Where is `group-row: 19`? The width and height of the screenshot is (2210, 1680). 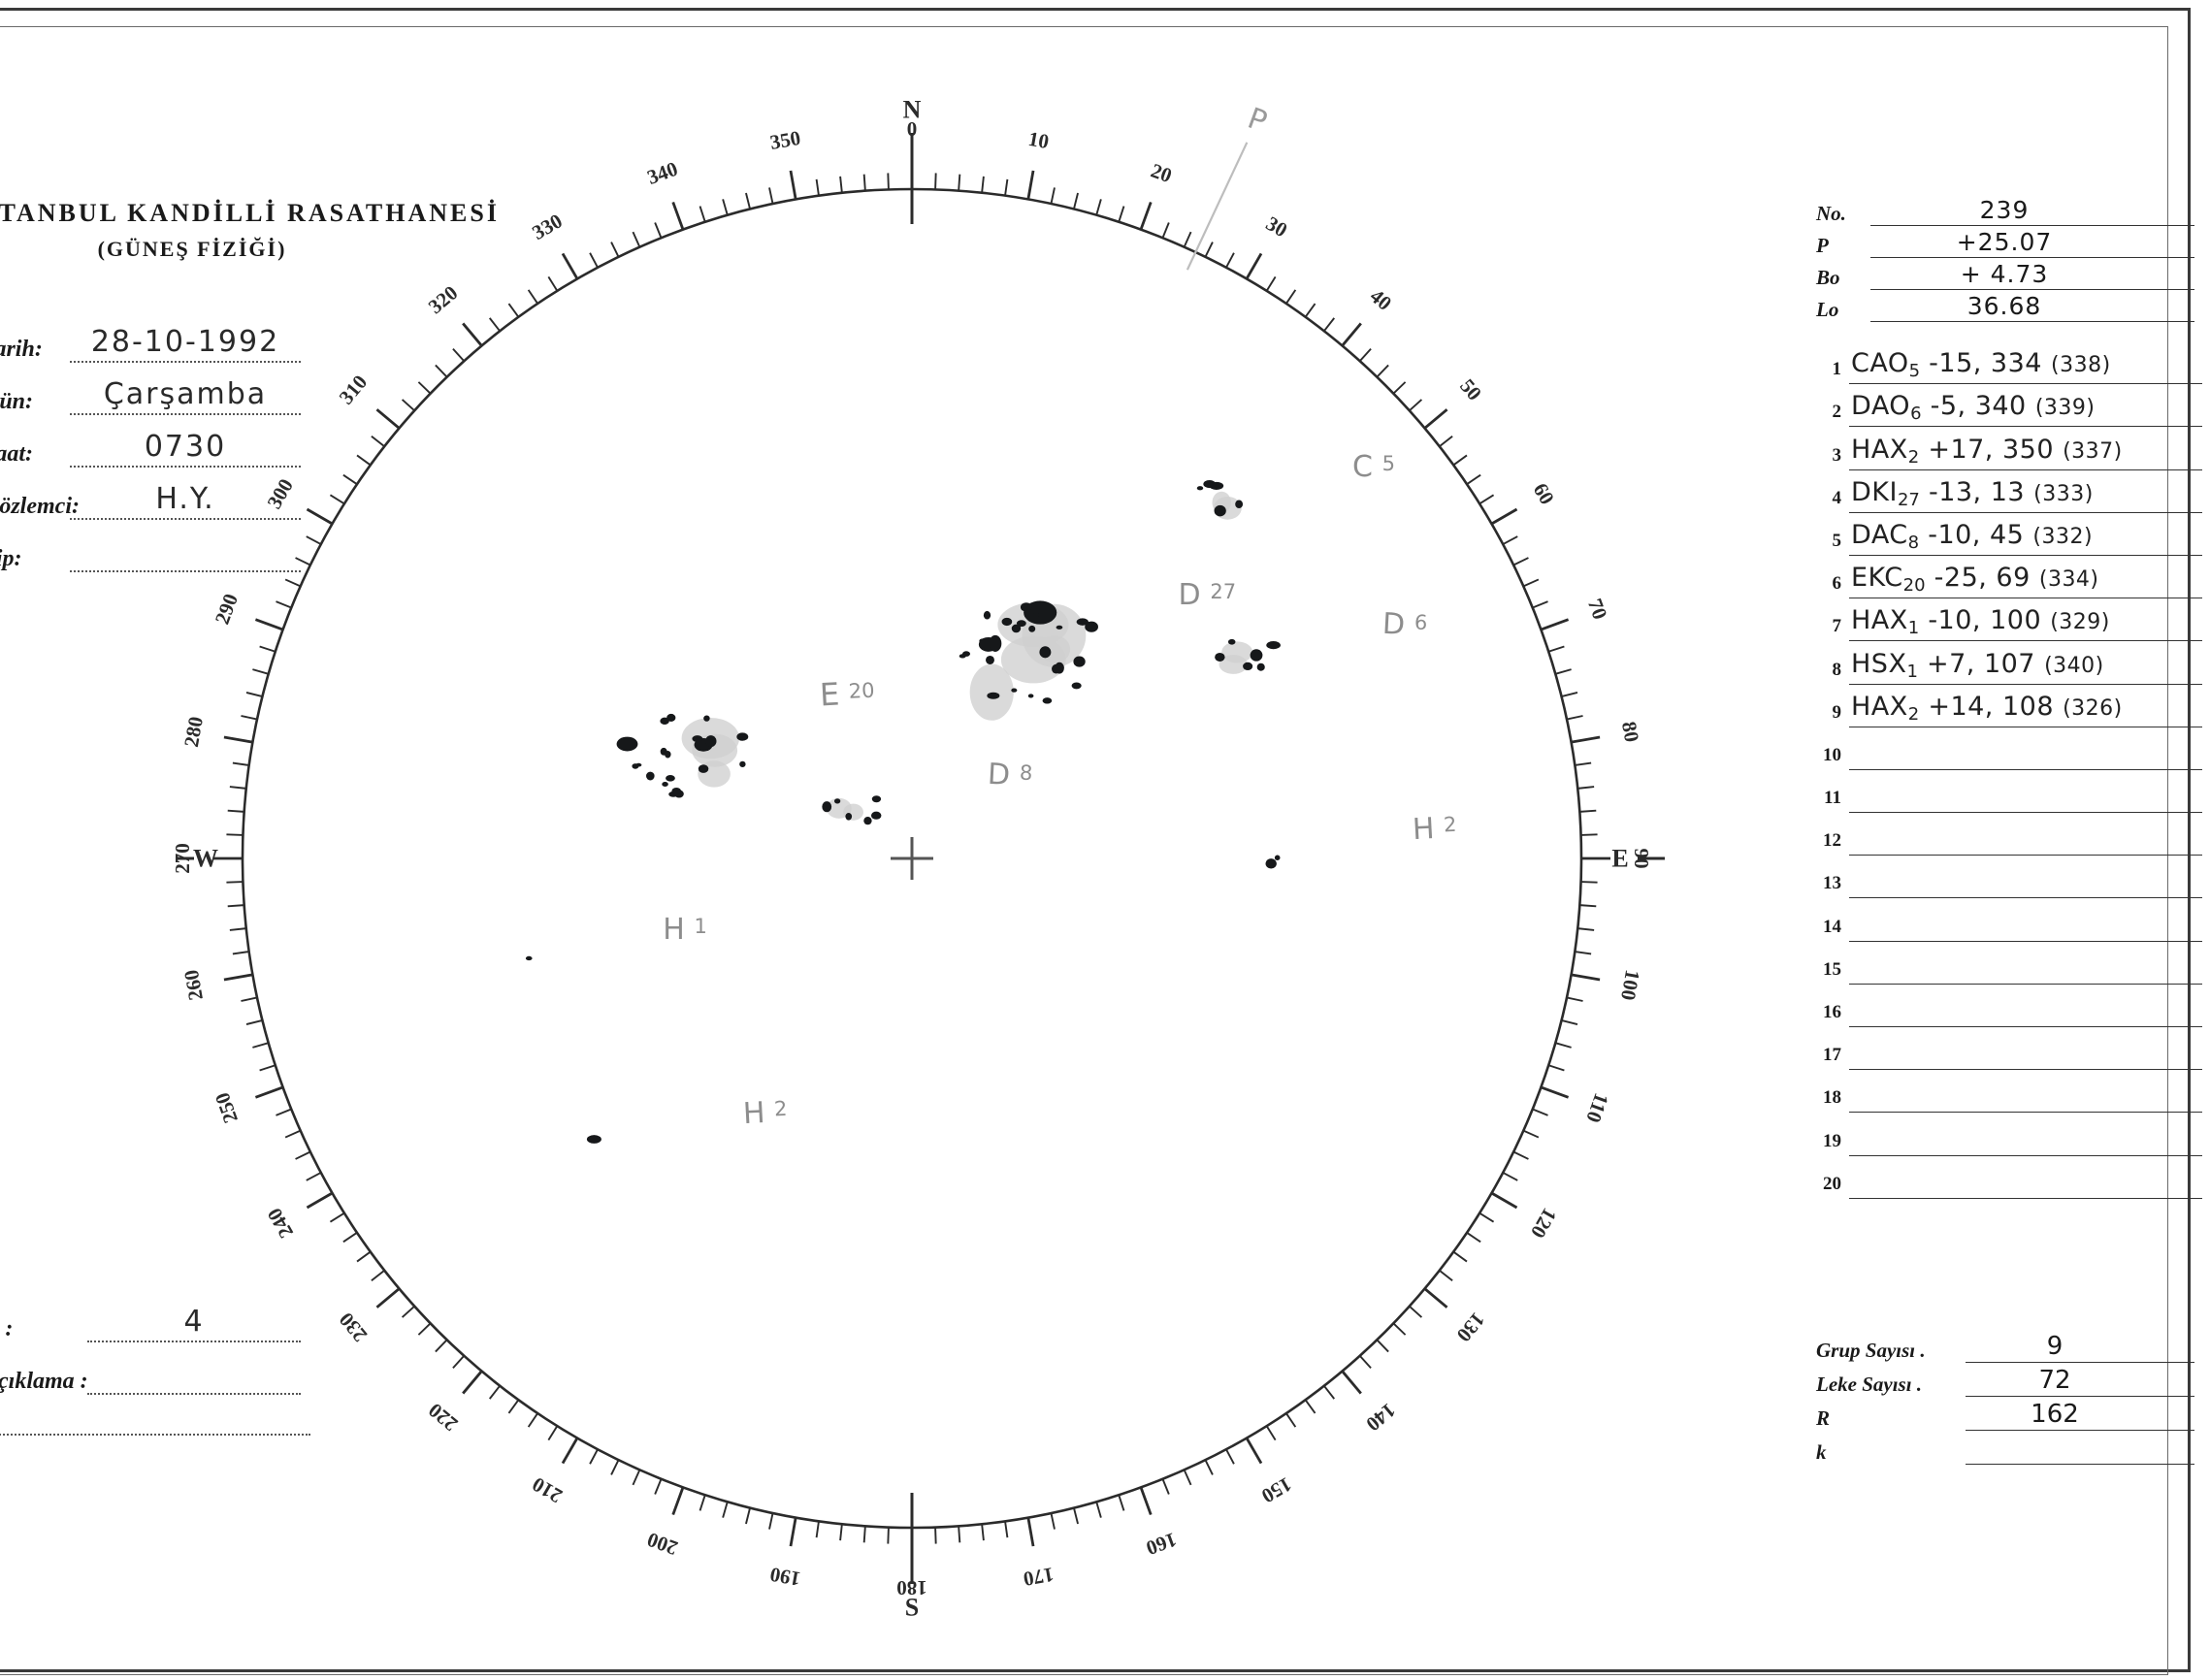
group-row: 19 is located at coordinates (2009, 1134).